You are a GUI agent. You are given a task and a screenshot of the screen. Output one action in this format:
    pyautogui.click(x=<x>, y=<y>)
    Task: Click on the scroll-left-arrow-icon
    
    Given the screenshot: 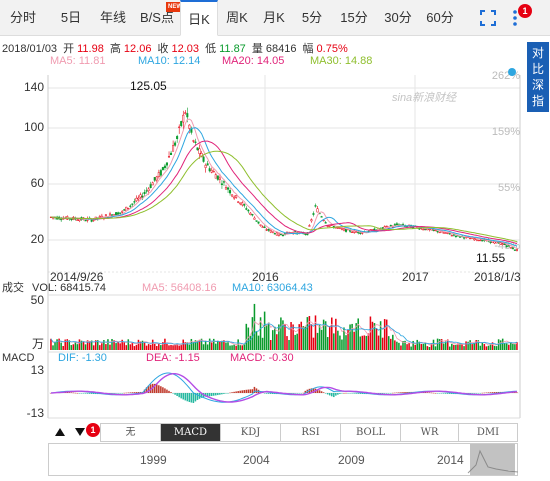 What is the action you would take?
    pyautogui.click(x=60, y=432)
    